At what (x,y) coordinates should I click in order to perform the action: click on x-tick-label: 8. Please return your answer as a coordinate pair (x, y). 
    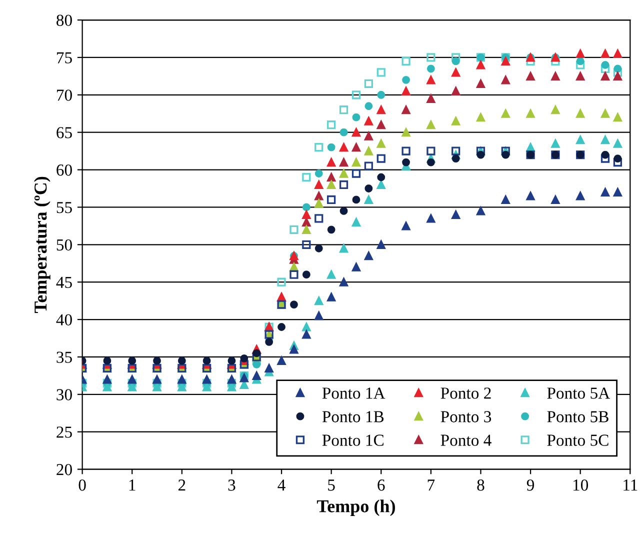
    Looking at the image, I should click on (480, 485).